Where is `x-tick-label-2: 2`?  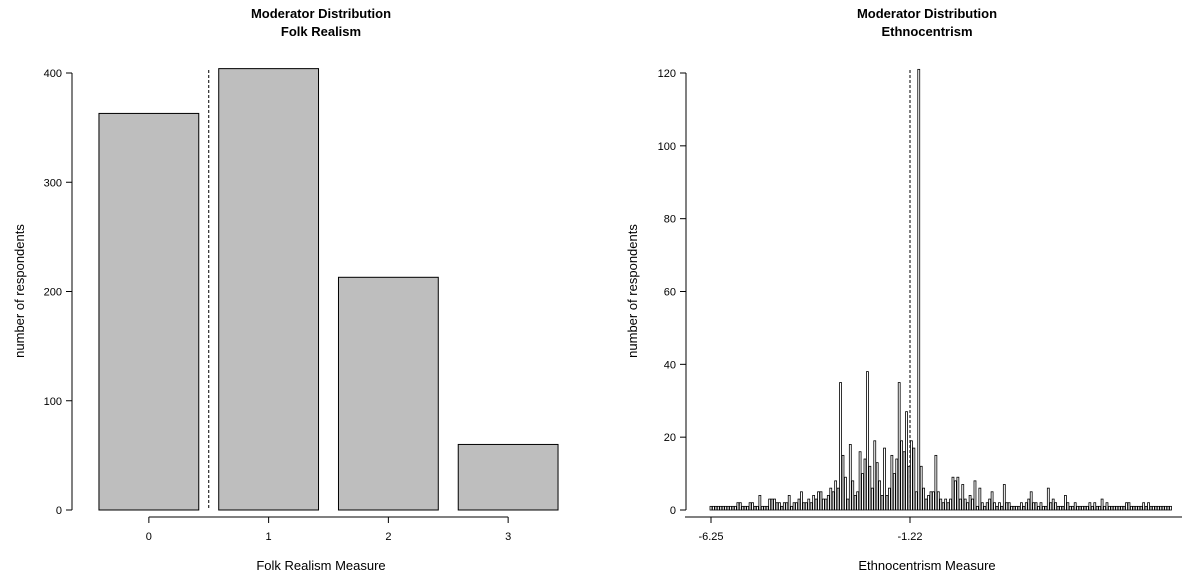
x-tick-label-2: 2 is located at coordinates (388, 537).